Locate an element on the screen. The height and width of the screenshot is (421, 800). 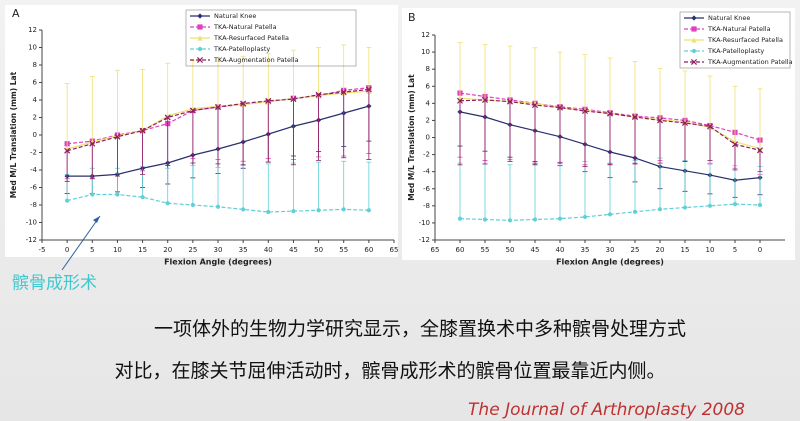
x-tick-label: -5 is located at coordinates (42, 250).